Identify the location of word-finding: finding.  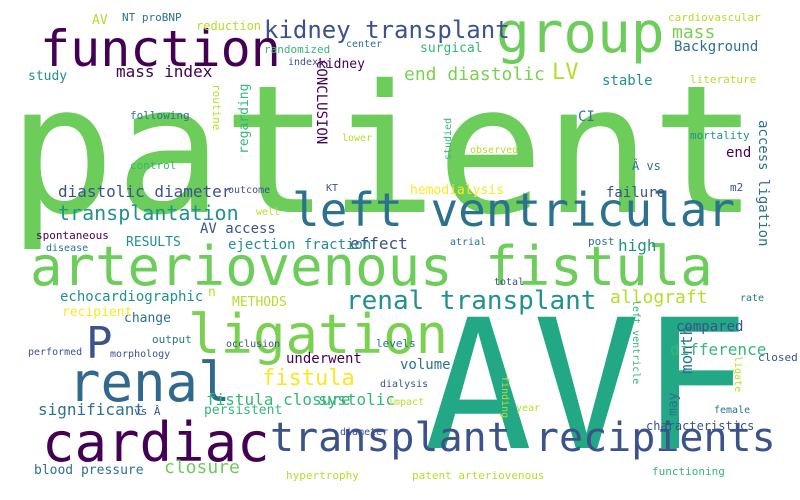
(504, 397).